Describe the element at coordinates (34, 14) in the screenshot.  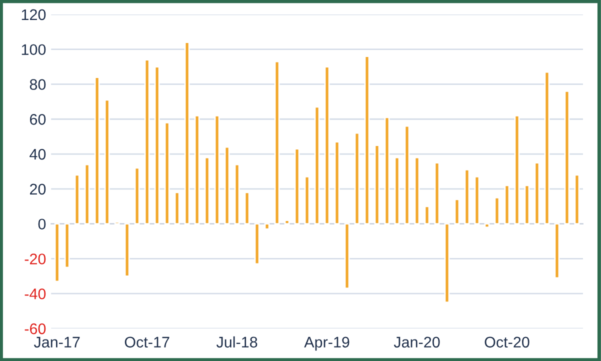
I see `y-tick-label: 120` at that location.